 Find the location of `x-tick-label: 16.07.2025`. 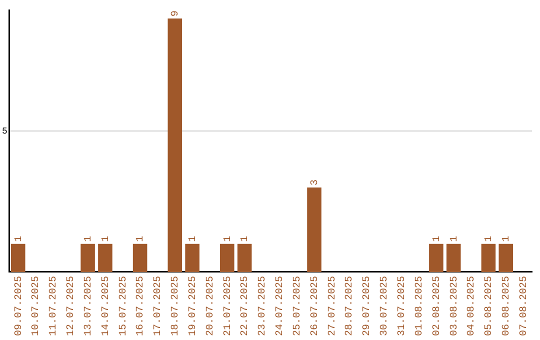

x-tick-label: 16.07.2025 is located at coordinates (141, 306).